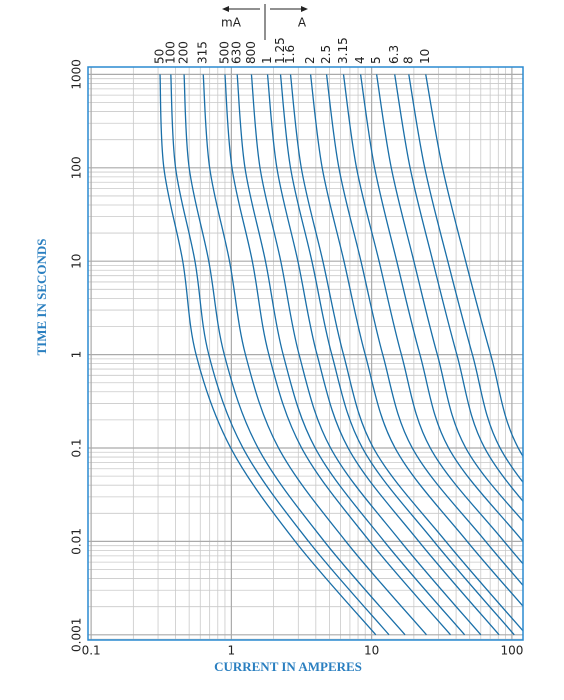 The image size is (564, 700). What do you see at coordinates (376, 60) in the screenshot?
I see `curve-label: 5` at bounding box center [376, 60].